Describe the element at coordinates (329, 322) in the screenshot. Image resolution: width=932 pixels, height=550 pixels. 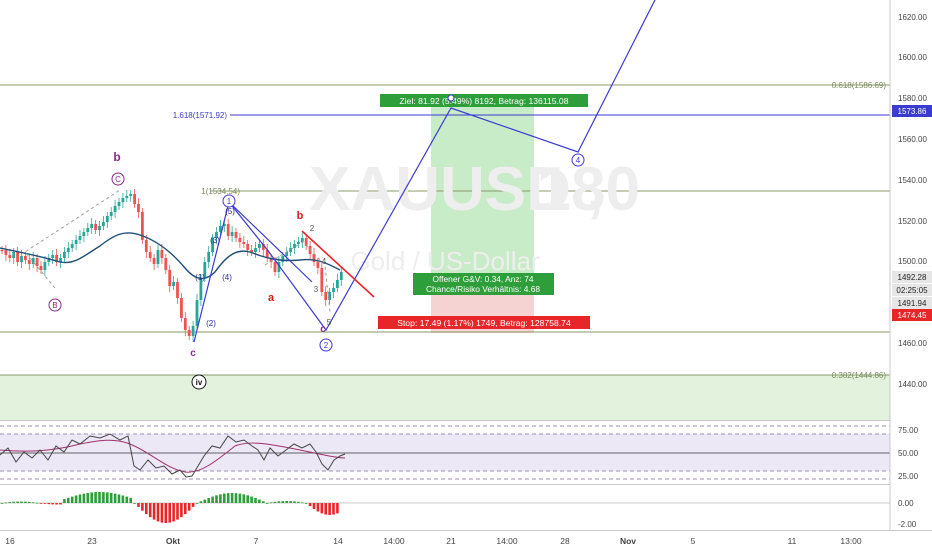
I see `wave-n5-label: 5` at that location.